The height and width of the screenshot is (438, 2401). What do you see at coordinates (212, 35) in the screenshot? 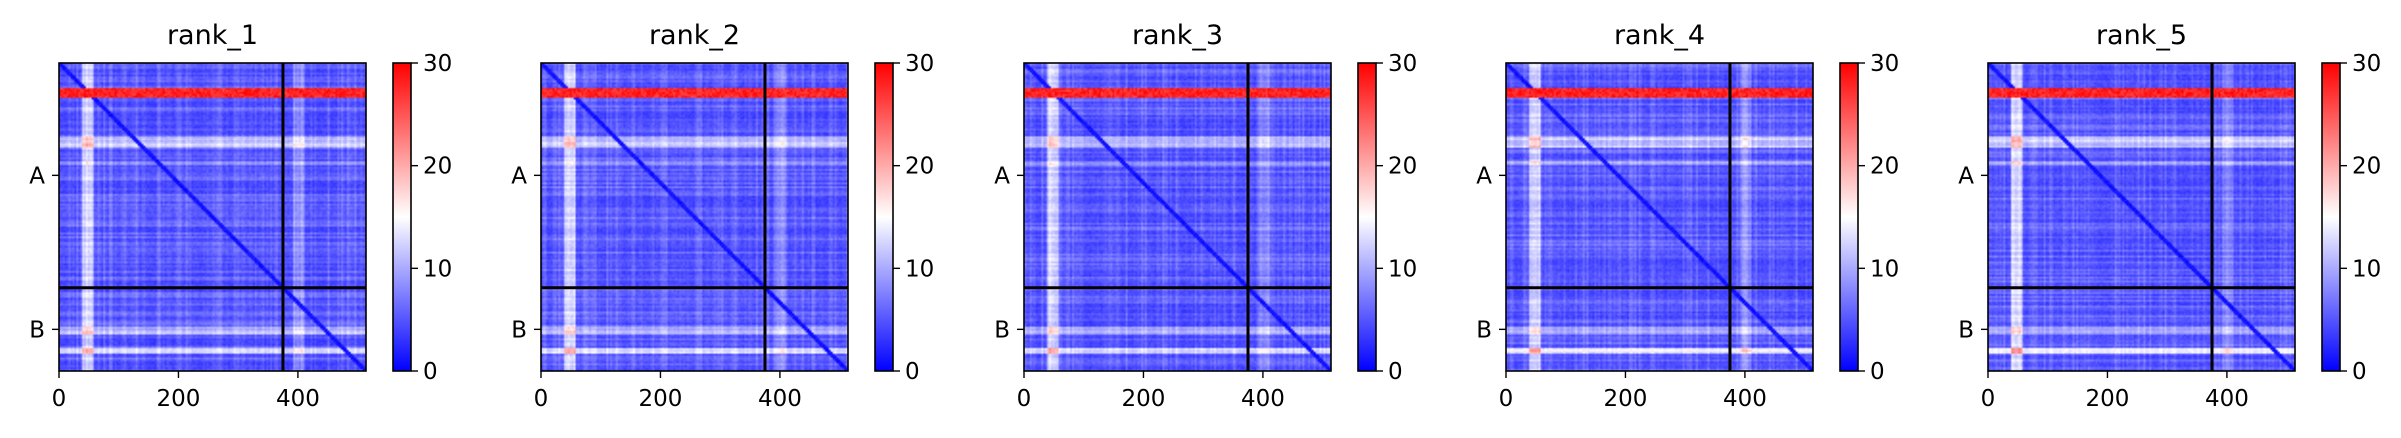
I see `panel-title: rank_1` at bounding box center [212, 35].